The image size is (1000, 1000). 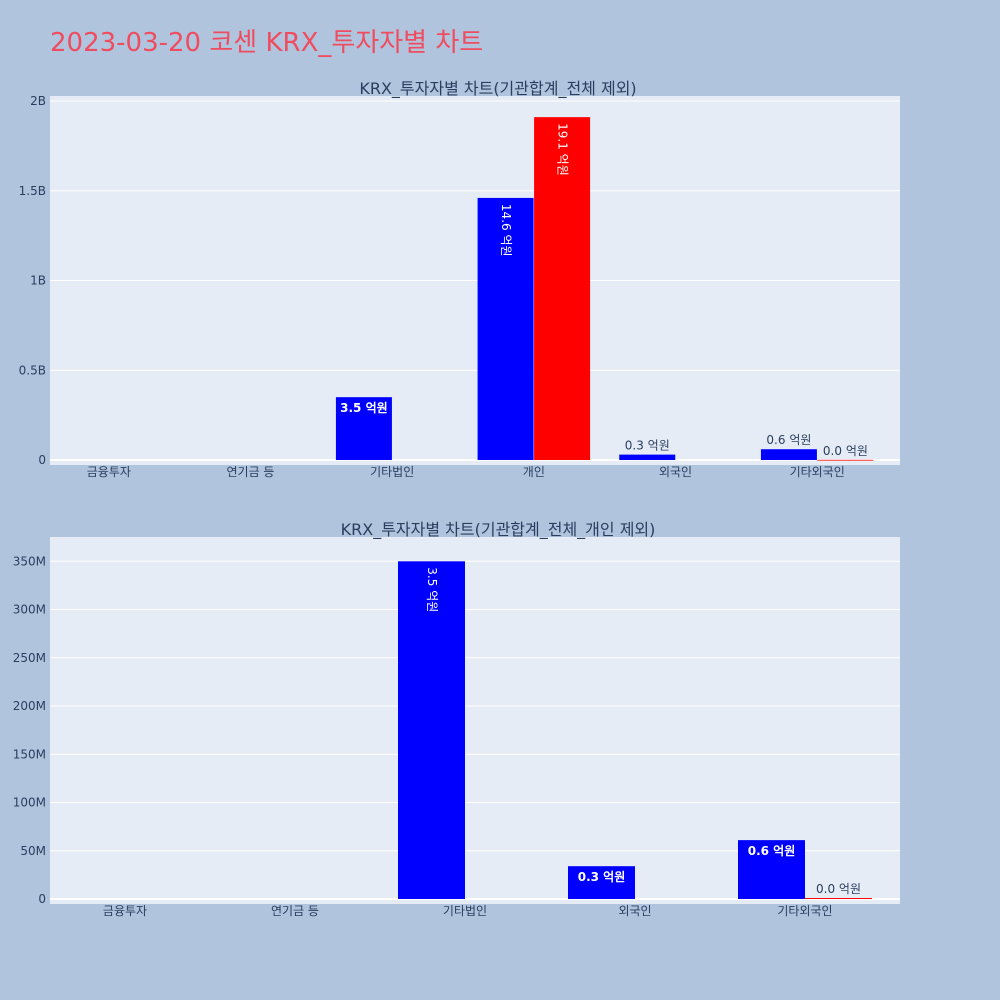 What do you see at coordinates (29, 706) in the screenshot?
I see `y-tick-label: 200M` at bounding box center [29, 706].